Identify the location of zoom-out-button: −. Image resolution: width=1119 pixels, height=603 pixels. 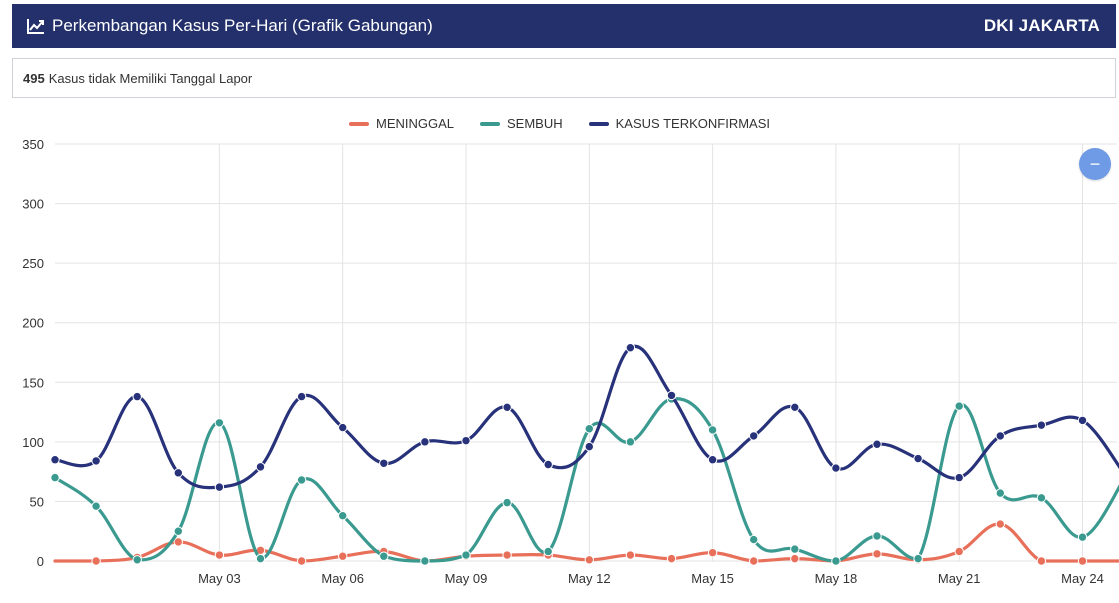
(1095, 164).